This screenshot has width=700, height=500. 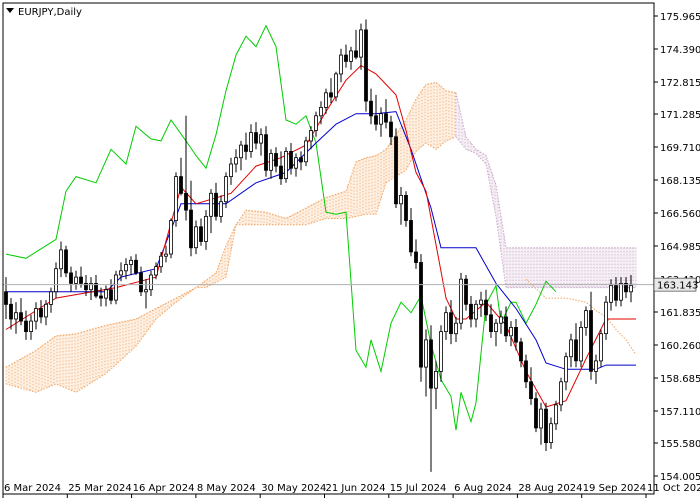 I want to click on chart-menu-triangle-icon, so click(x=10, y=10).